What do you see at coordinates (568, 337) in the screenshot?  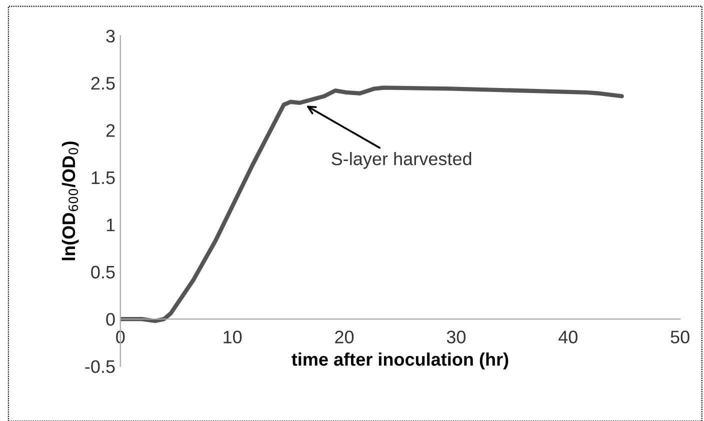 I see `x-tick-label: 40` at bounding box center [568, 337].